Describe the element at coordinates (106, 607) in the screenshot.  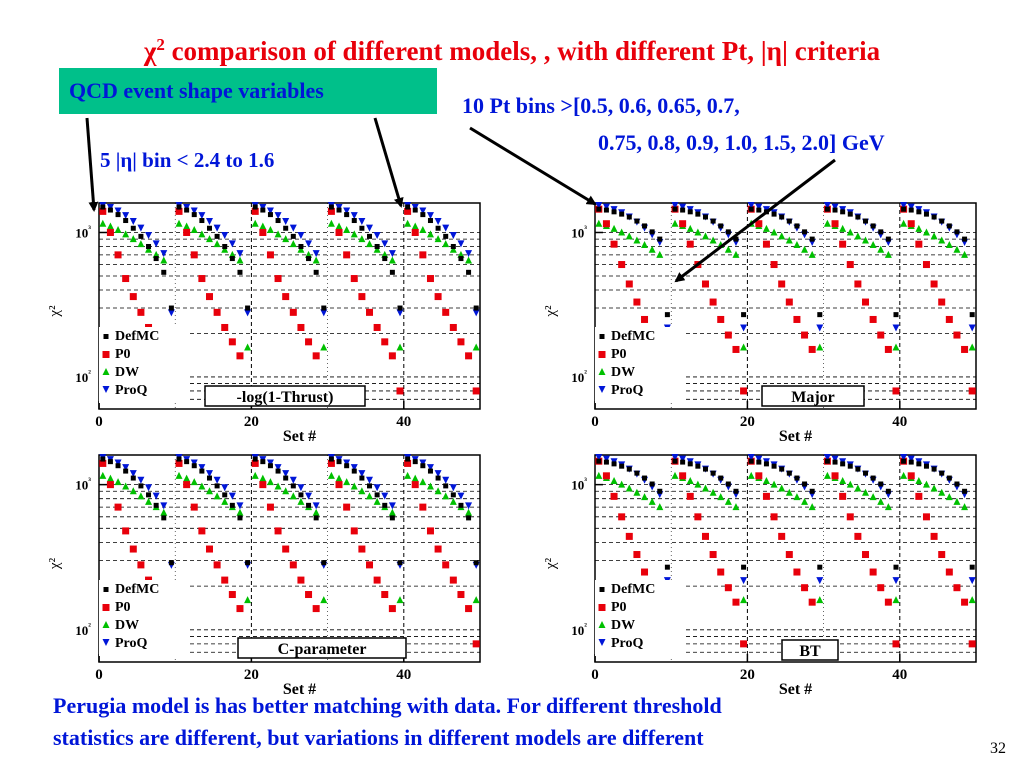
I see `legend-marker-p0` at that location.